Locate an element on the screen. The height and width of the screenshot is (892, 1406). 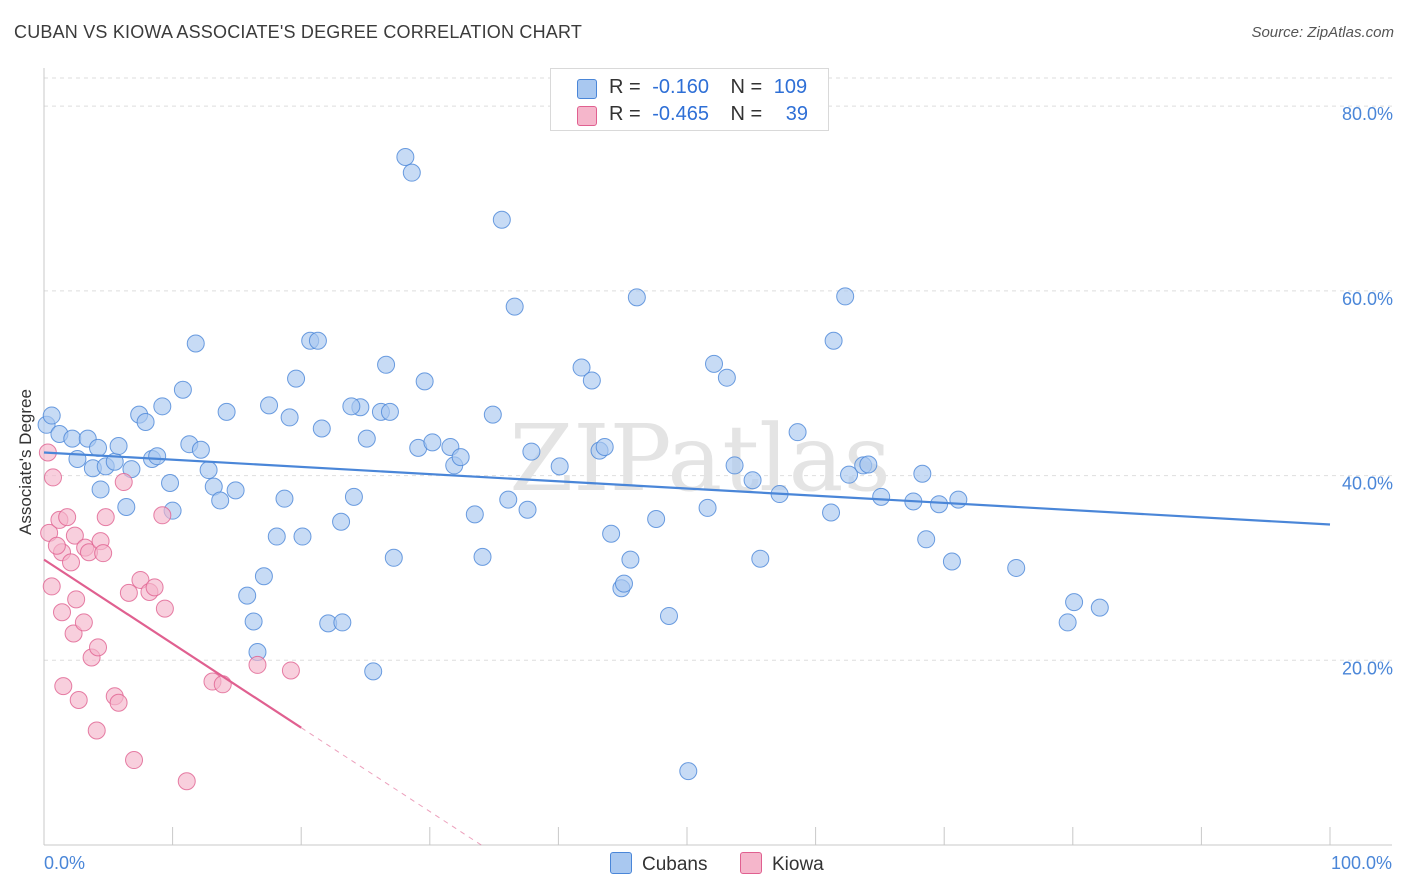
kiowa-trend-extension is located at coordinates (391, 786).